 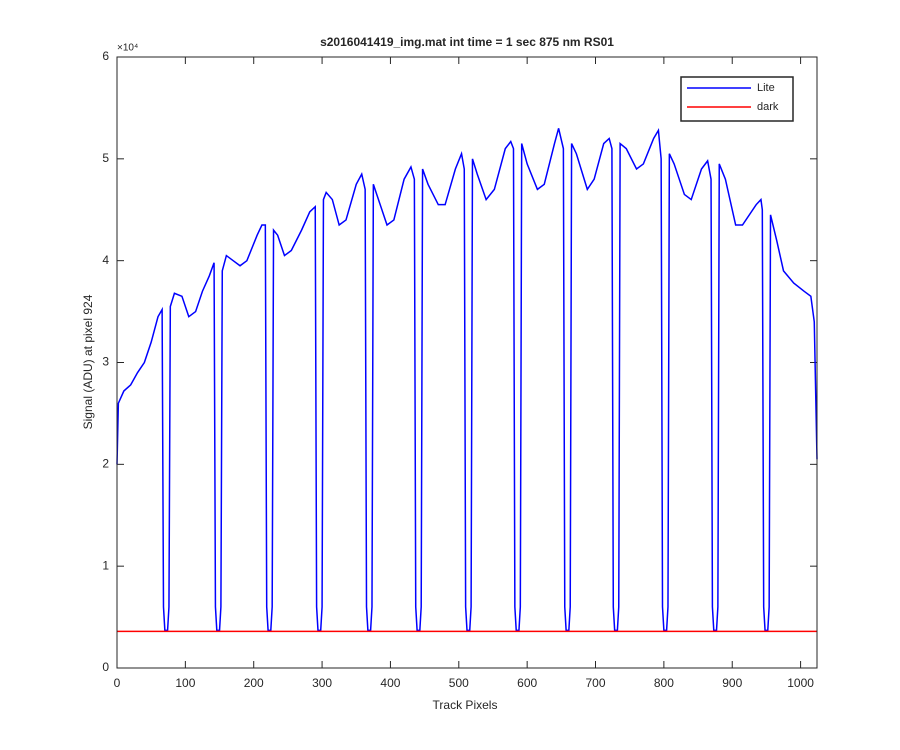 What do you see at coordinates (459, 683) in the screenshot?
I see `x-tick-label: 500` at bounding box center [459, 683].